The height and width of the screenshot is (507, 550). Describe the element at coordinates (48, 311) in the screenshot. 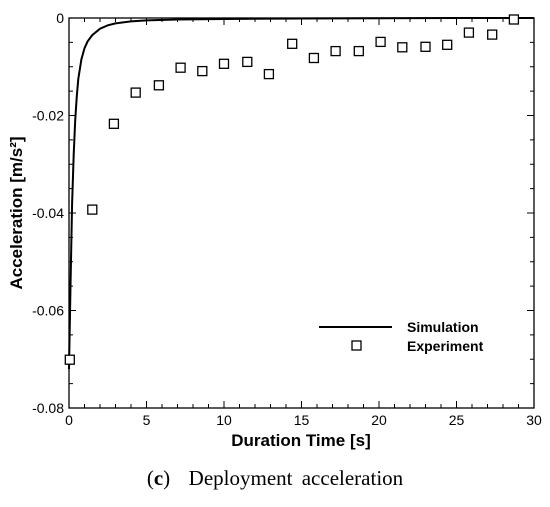

I see `y-tick-label: -0.06` at that location.